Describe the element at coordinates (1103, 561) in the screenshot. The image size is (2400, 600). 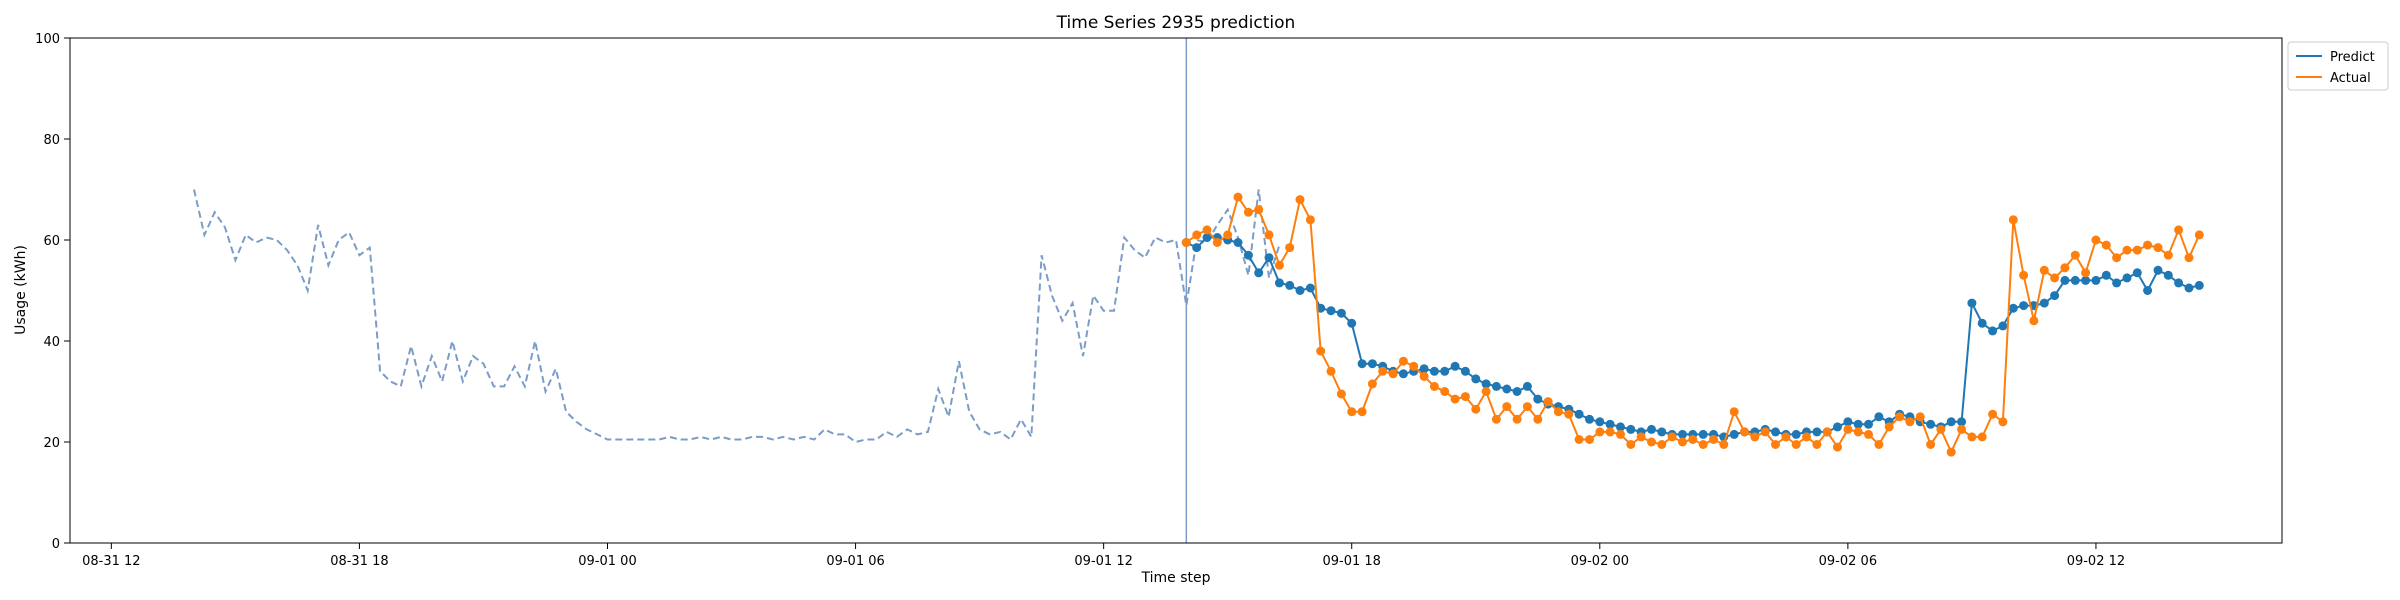
I see `x-tick-label: 09-01 12` at that location.